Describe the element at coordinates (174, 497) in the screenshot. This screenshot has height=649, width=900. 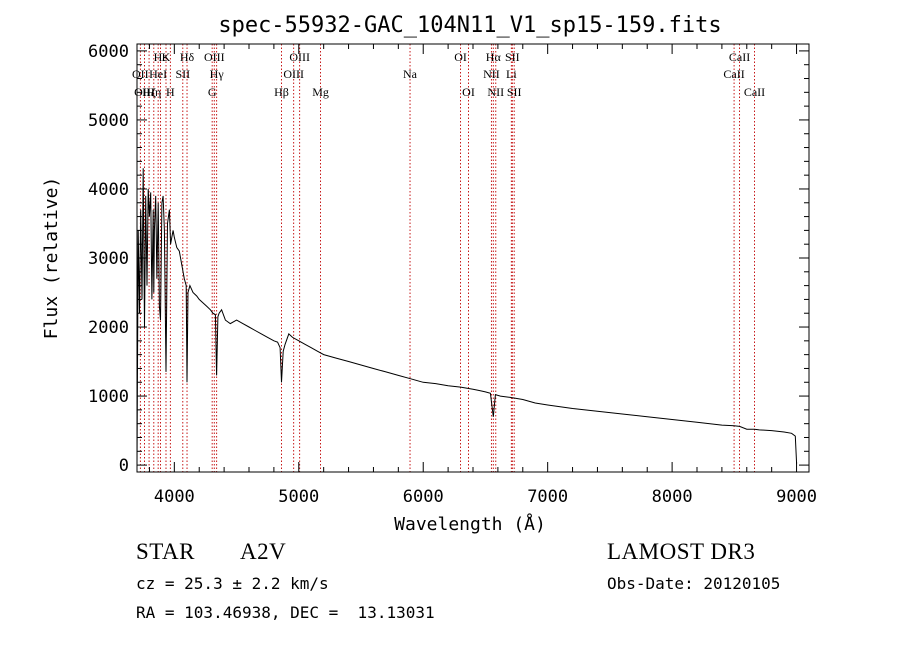
I see `x-tick-label: 4000` at that location.